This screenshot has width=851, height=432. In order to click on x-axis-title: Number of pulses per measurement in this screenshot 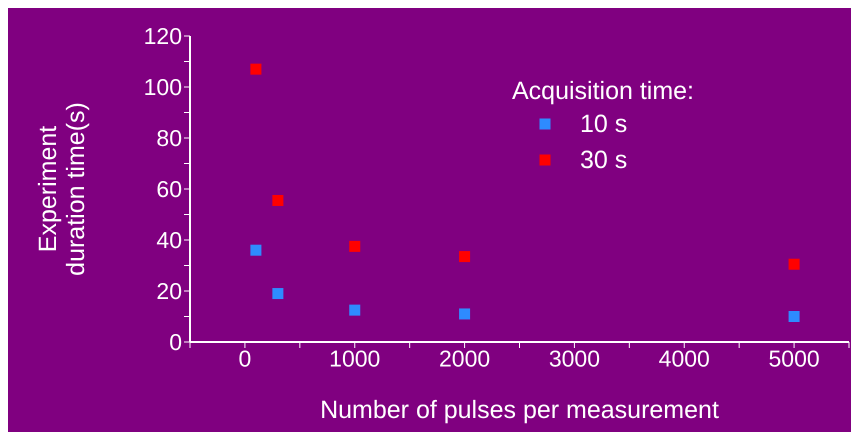, I will do `click(519, 410)`.